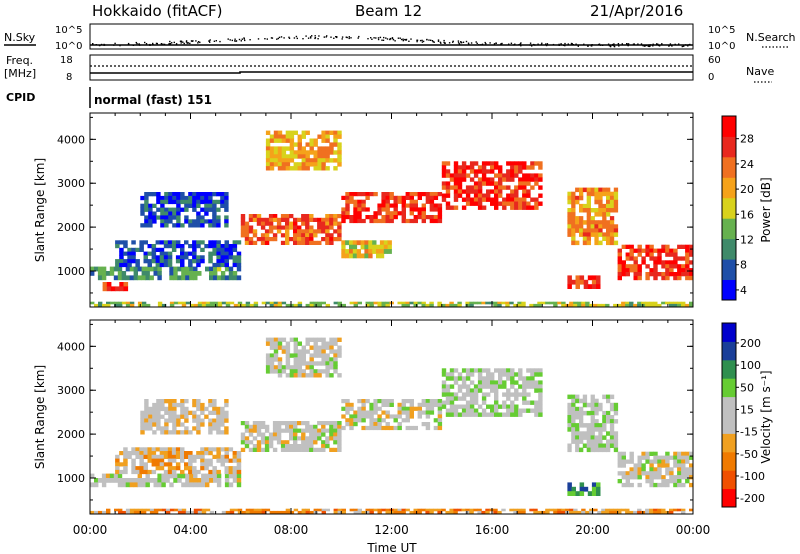  I want to click on power-colorbar-swatch, so click(729, 269).